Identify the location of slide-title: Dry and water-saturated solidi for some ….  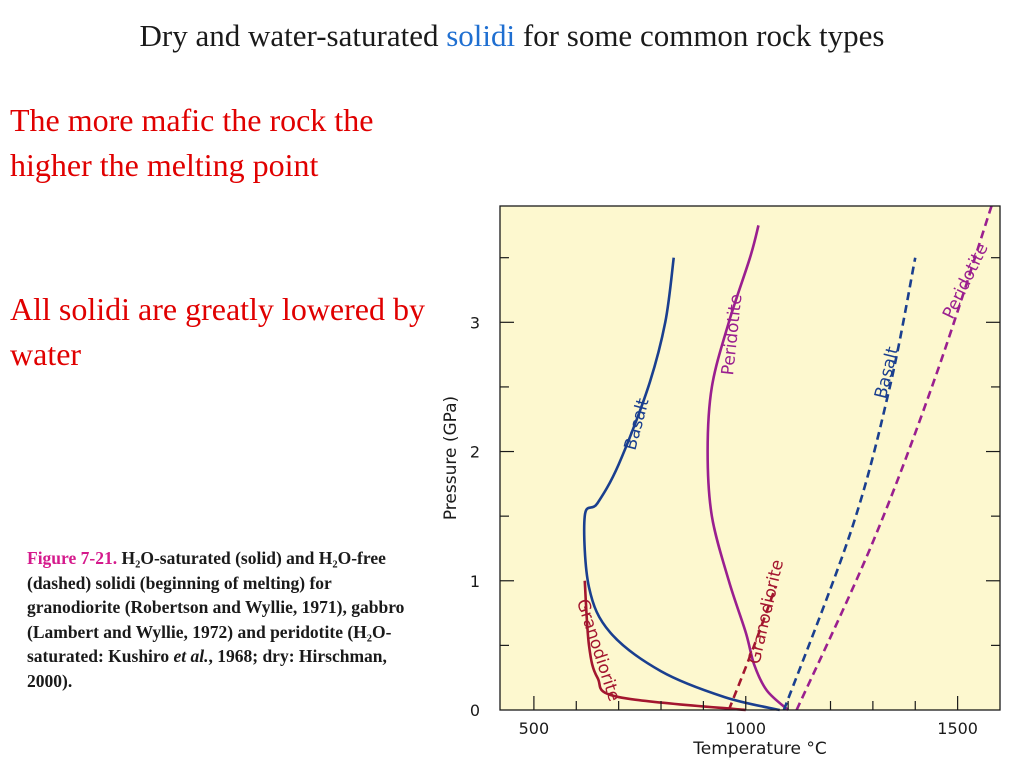
(512, 36).